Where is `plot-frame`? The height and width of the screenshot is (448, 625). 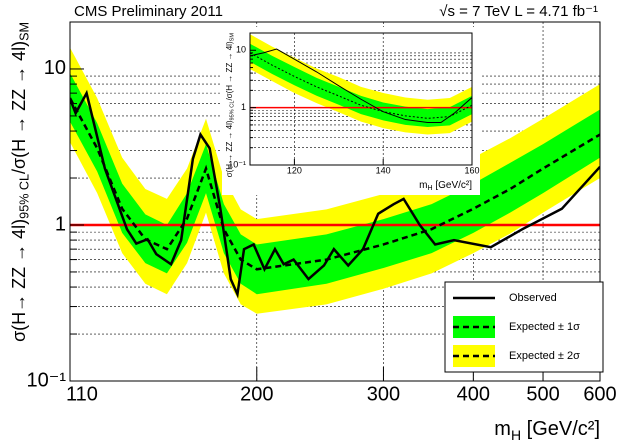
plot-frame is located at coordinates (361, 99).